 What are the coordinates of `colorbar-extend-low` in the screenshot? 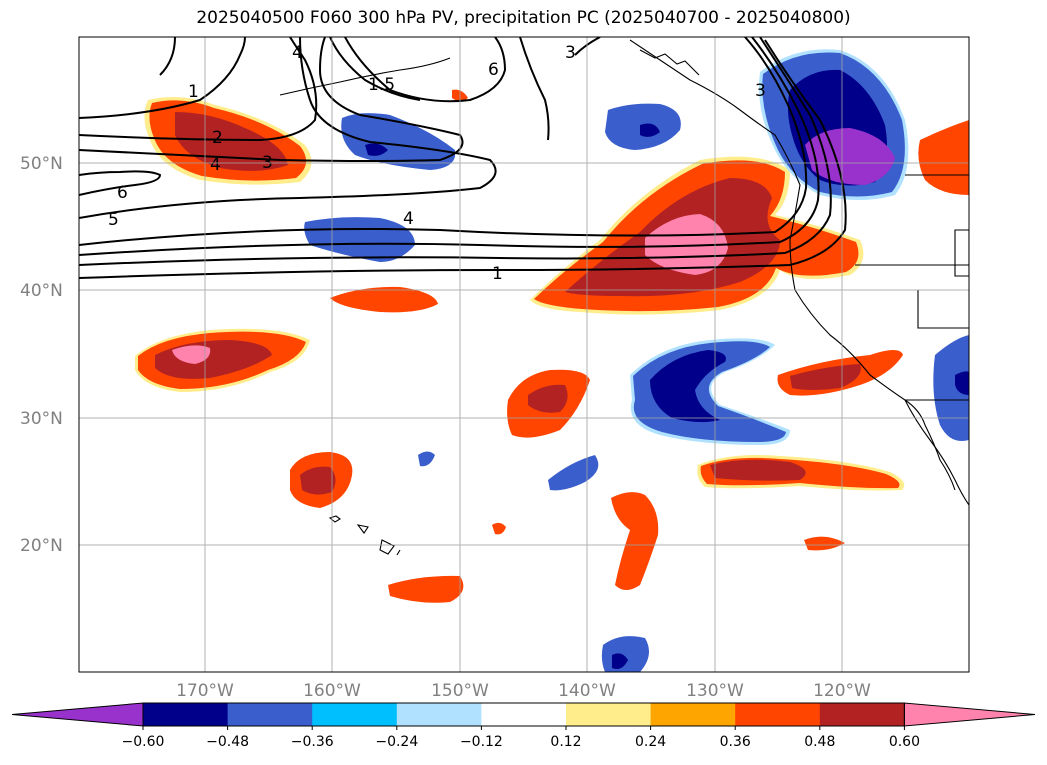 It's located at (77, 714).